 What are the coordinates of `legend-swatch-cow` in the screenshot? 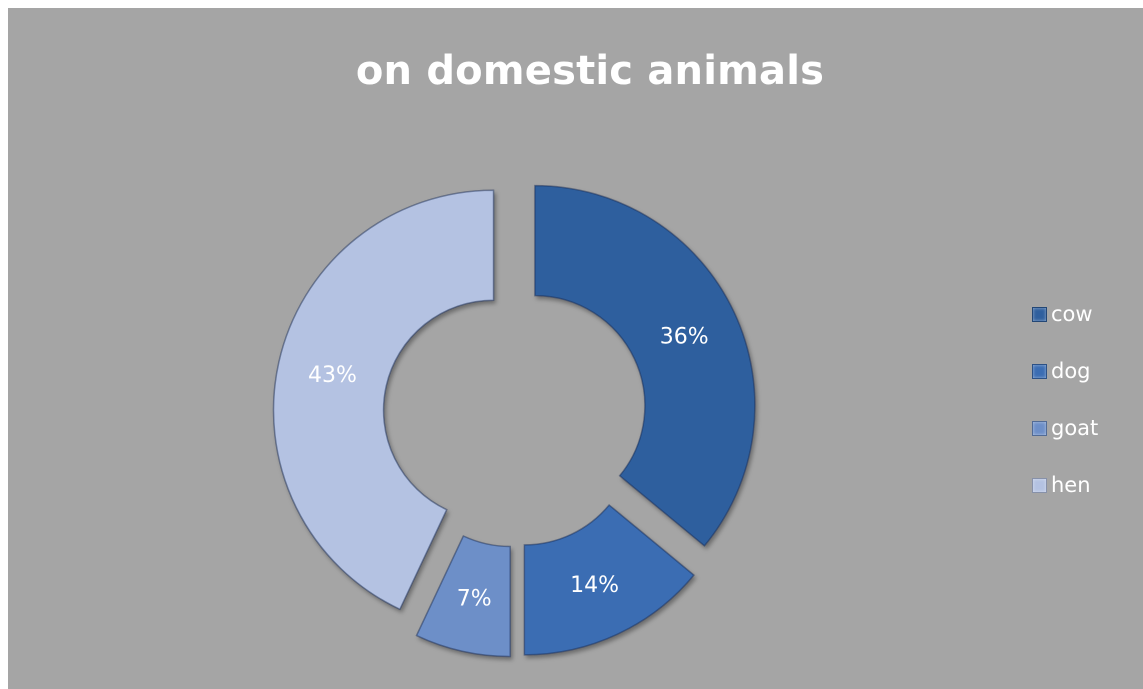 It's located at (1039, 314).